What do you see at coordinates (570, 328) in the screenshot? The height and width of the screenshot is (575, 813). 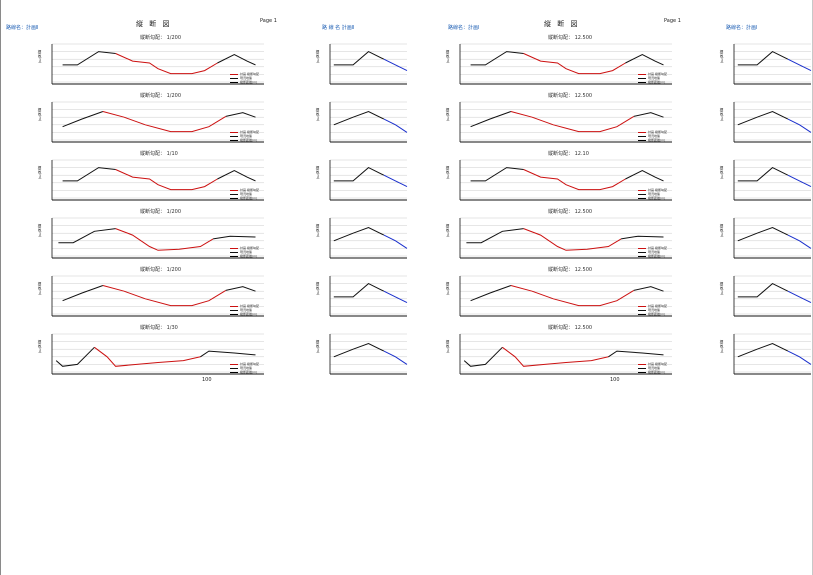 I see `panel-title: 縦断勾配： 12.500` at bounding box center [570, 328].